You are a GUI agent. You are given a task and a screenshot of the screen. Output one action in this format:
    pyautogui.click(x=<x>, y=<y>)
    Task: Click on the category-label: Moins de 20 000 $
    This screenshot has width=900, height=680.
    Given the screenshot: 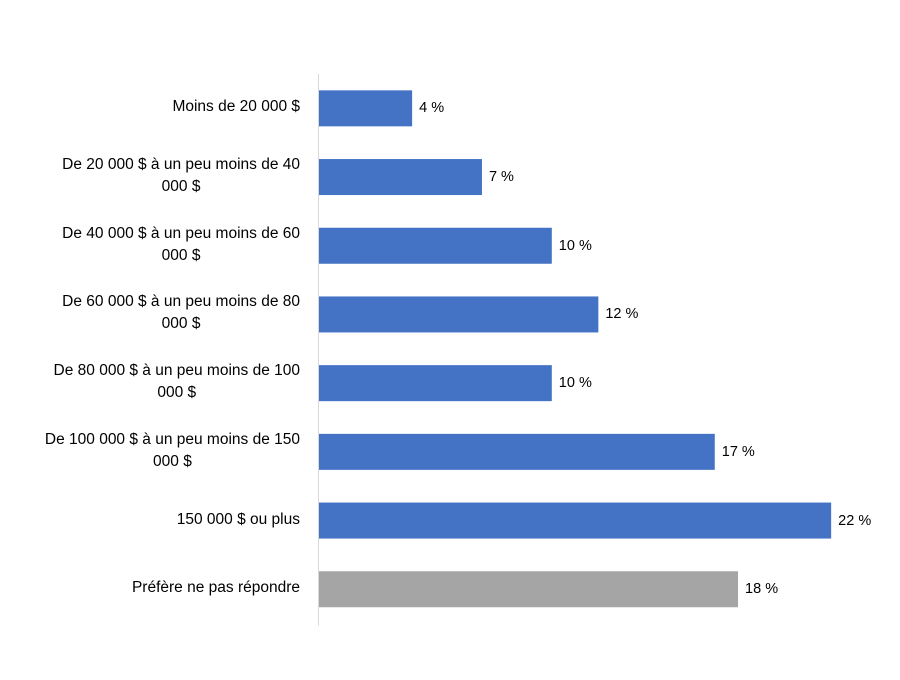 What is the action you would take?
    pyautogui.click(x=236, y=107)
    